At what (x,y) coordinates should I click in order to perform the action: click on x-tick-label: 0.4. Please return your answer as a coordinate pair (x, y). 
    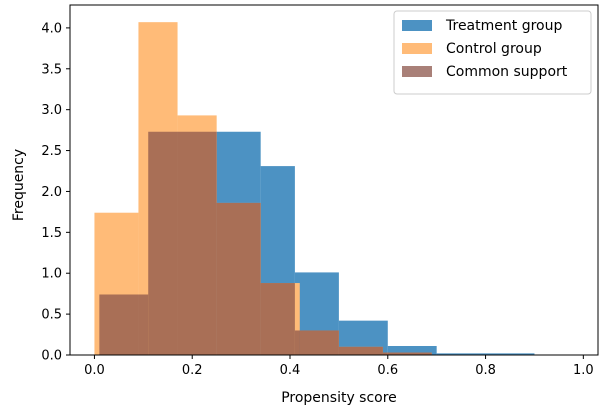
    Looking at the image, I should click on (290, 370).